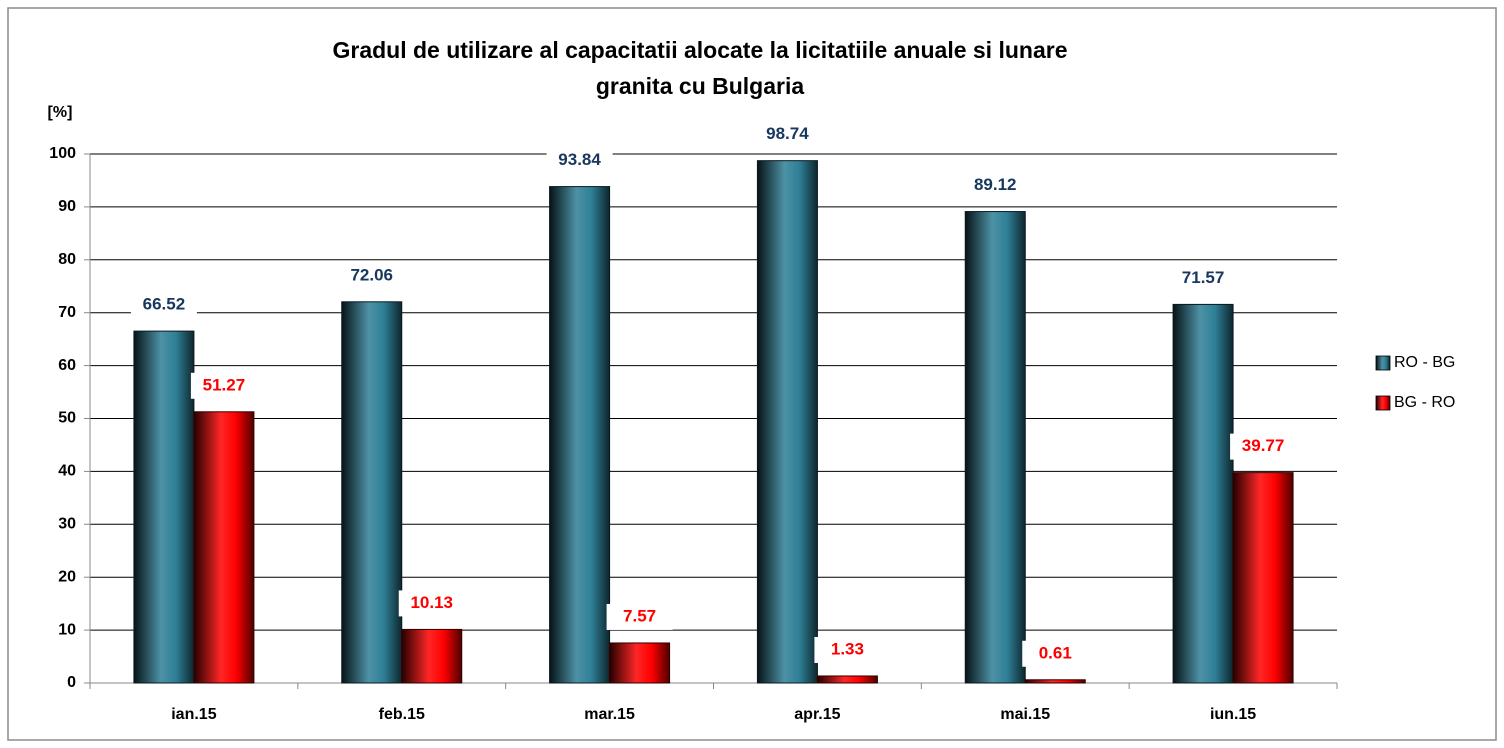 This screenshot has height=748, width=1504. I want to click on value-label: 71.57, so click(1203, 277).